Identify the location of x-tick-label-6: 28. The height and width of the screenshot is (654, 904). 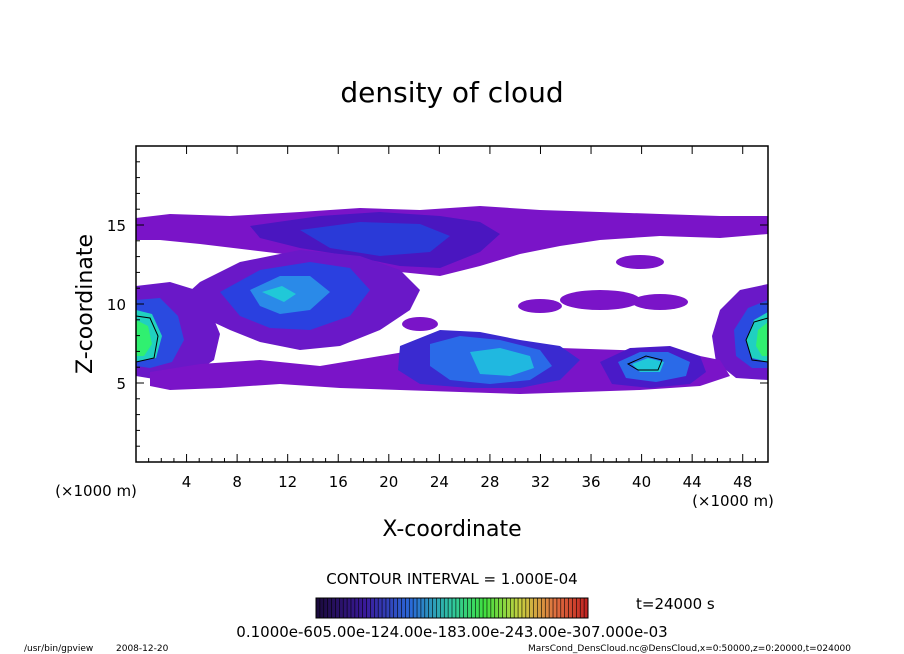
(489, 482).